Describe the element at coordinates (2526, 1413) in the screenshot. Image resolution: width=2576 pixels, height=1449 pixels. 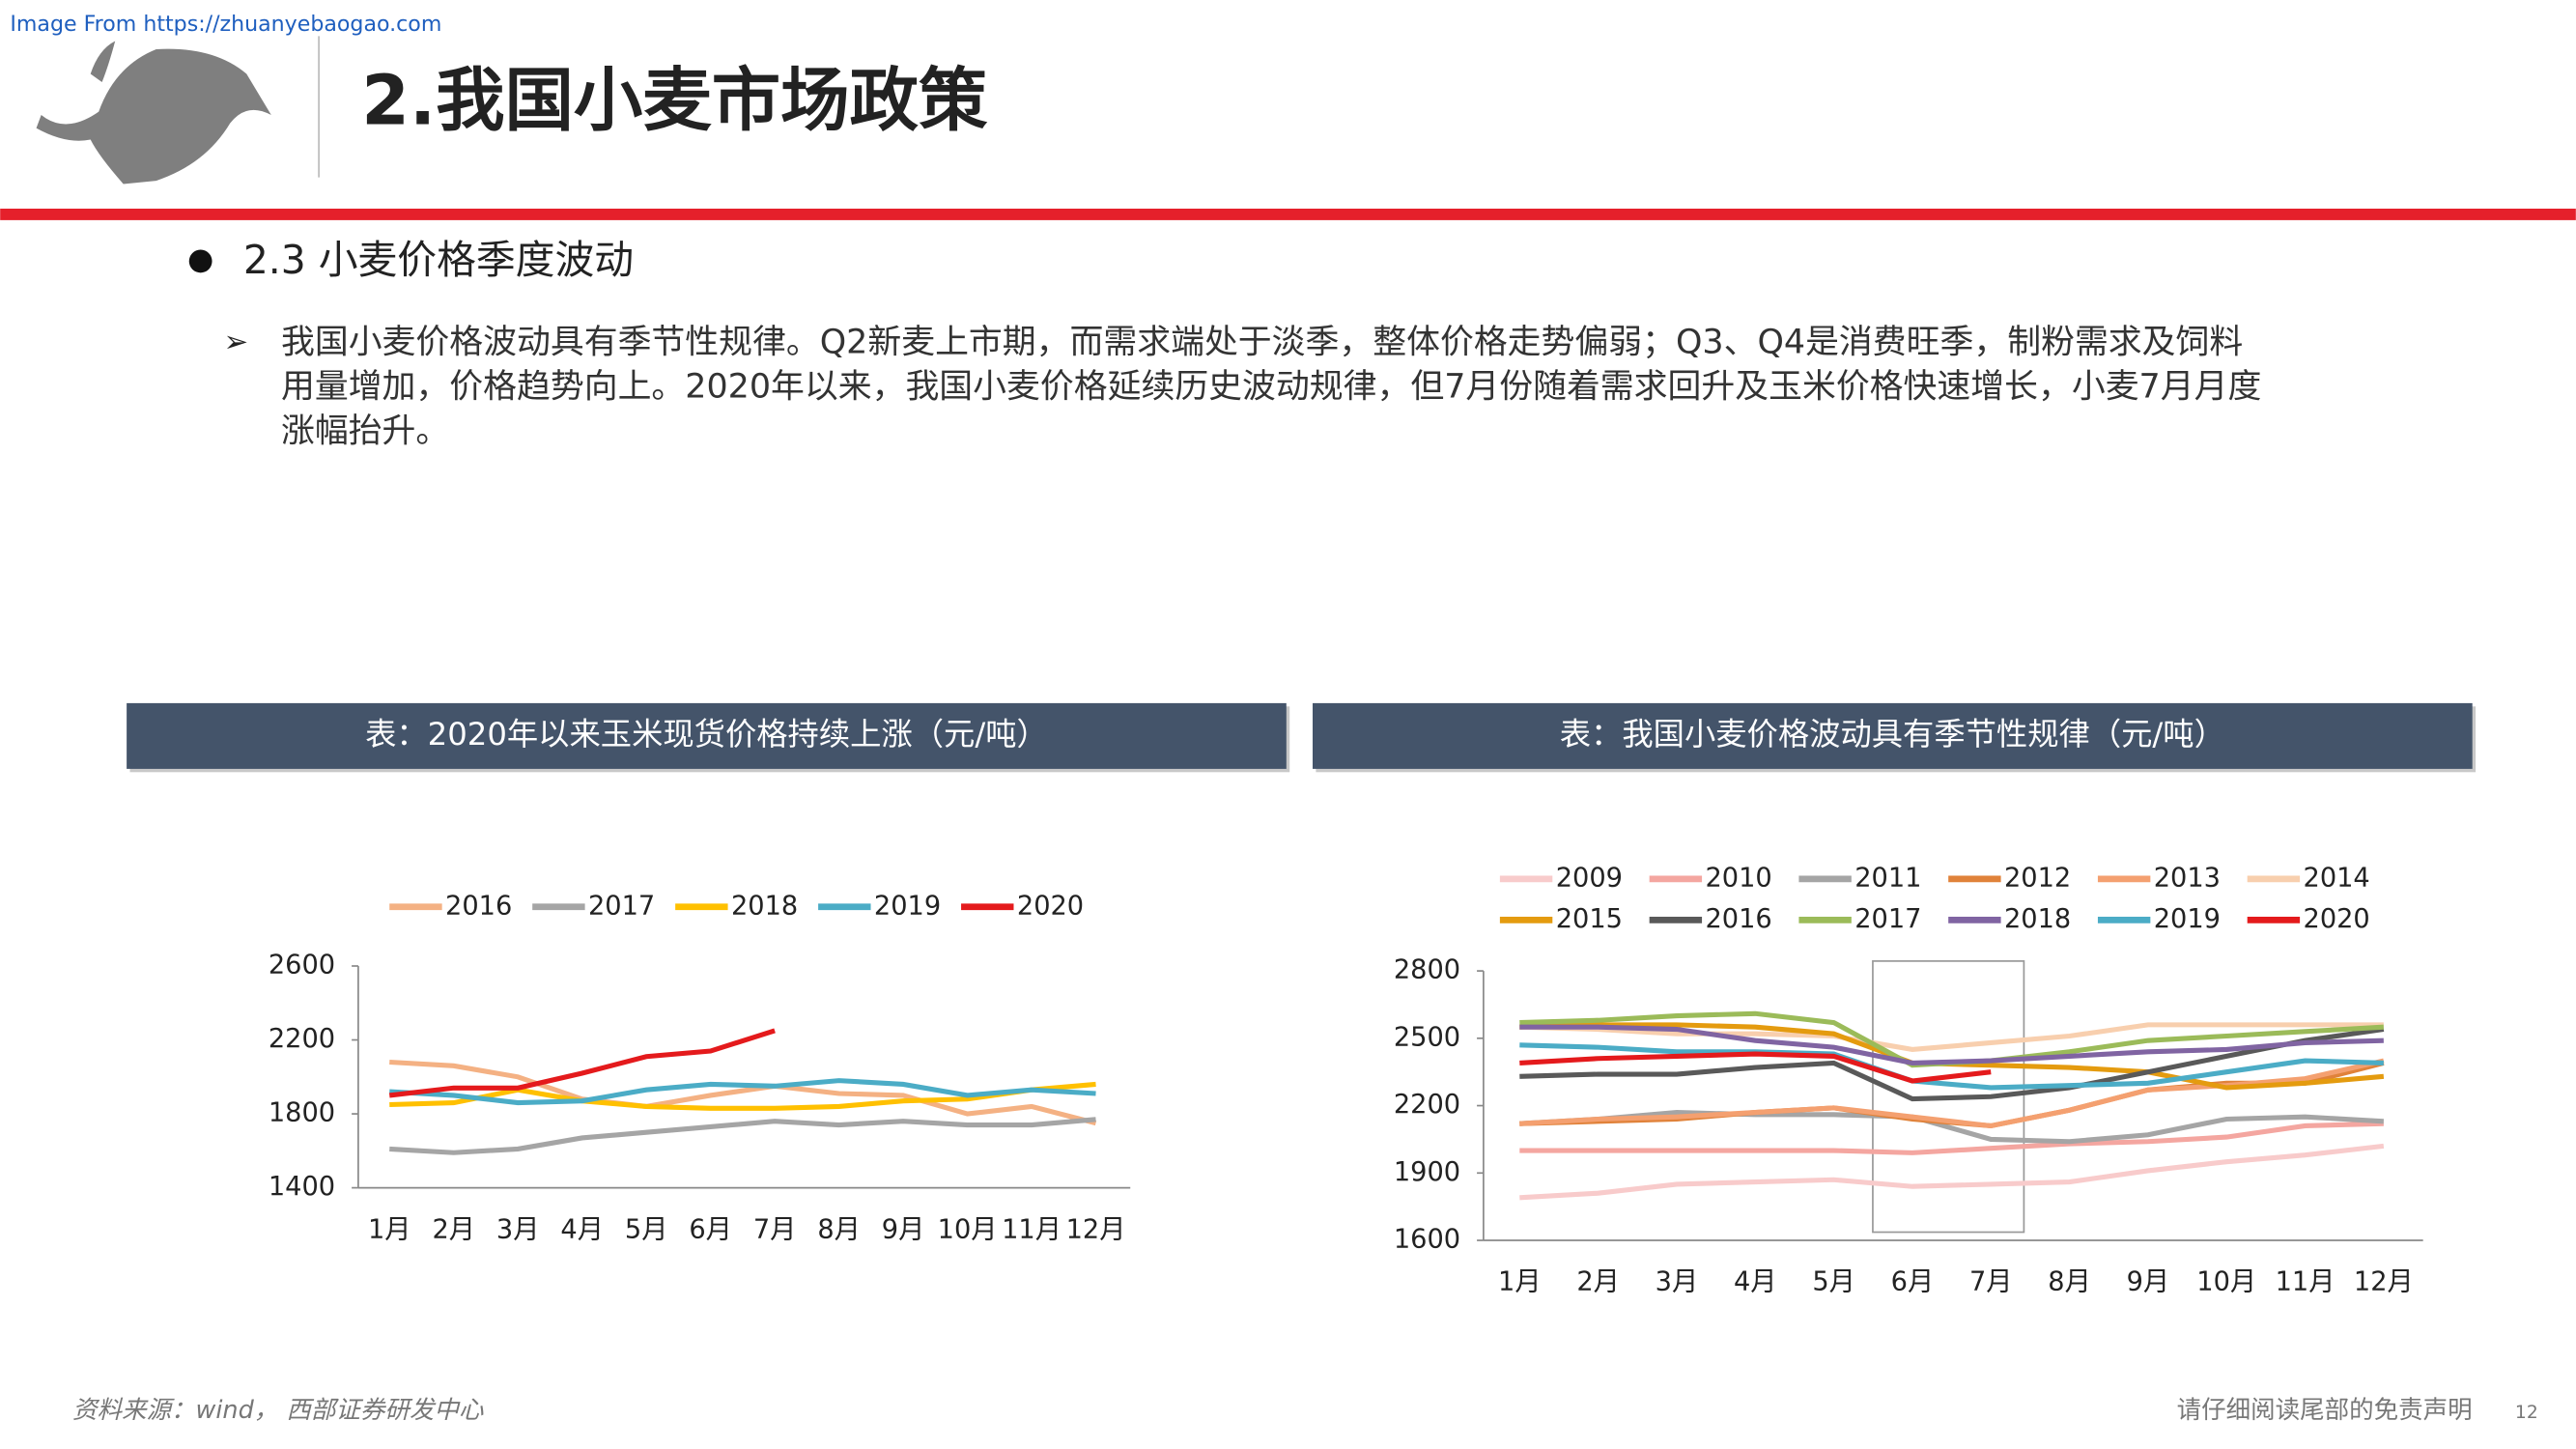
I see `page-number: 12` at that location.